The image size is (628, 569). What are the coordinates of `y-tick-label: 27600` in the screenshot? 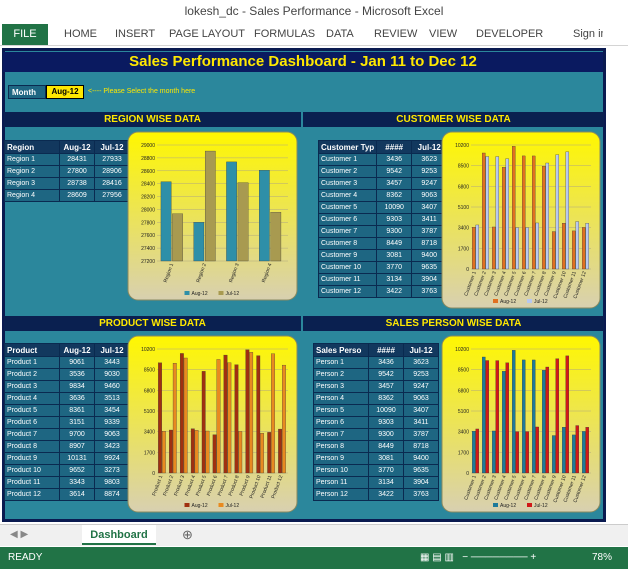 It's located at (148, 236).